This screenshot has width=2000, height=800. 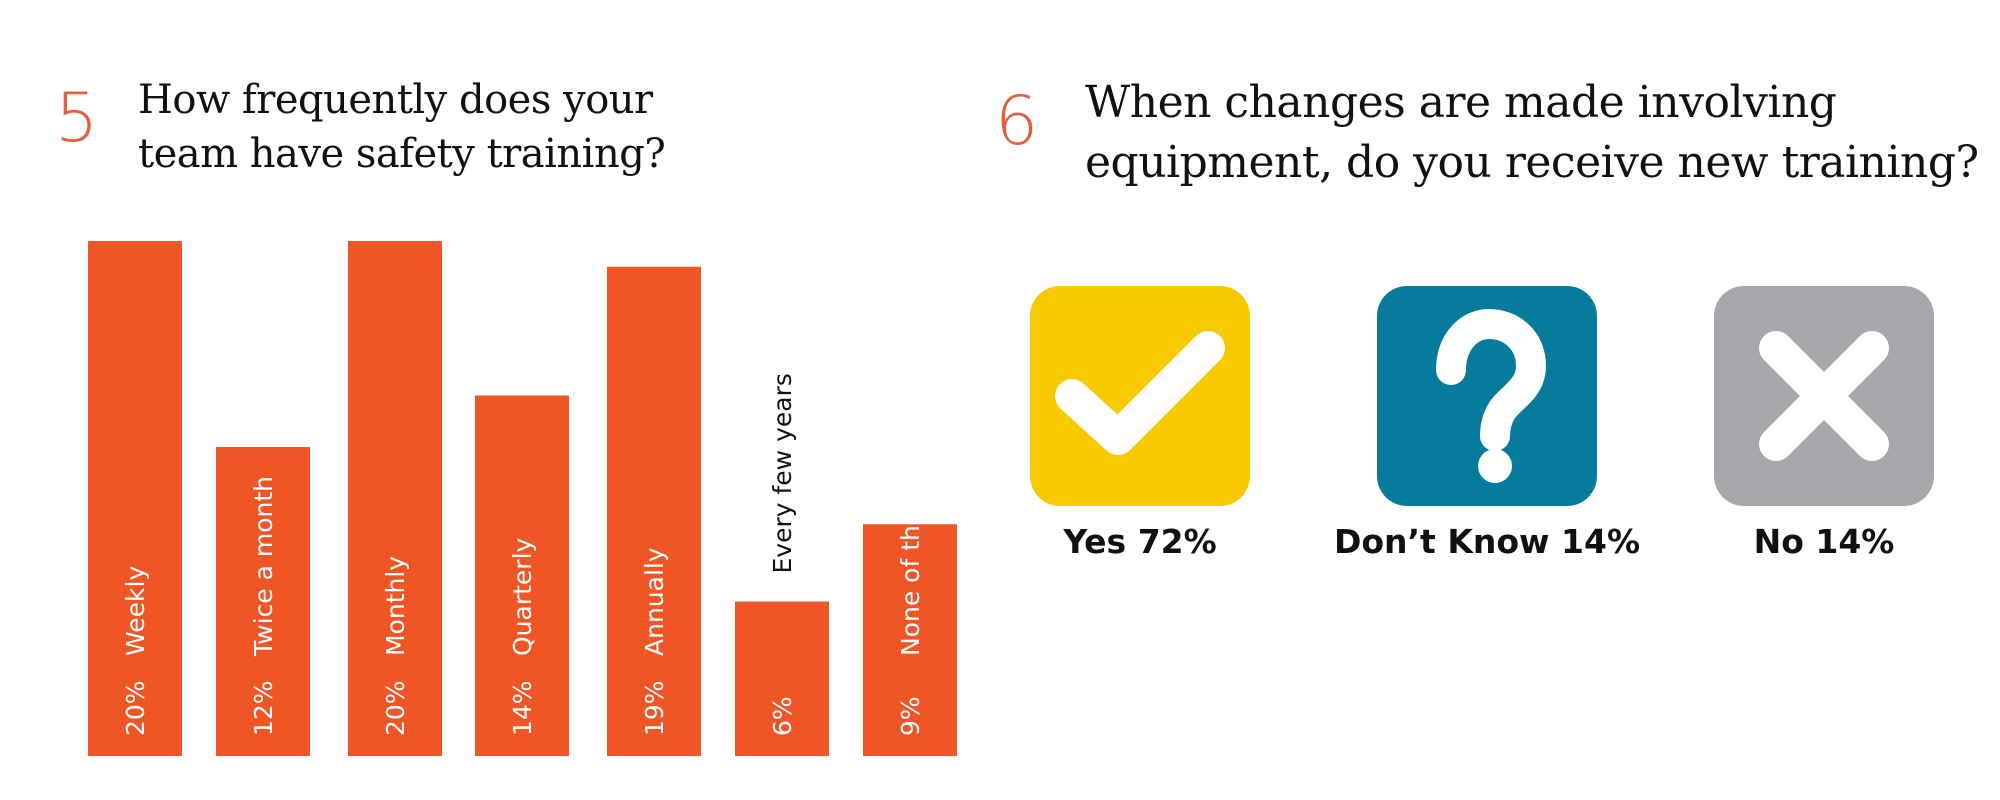 I want to click on bar-weekly, so click(x=135, y=498).